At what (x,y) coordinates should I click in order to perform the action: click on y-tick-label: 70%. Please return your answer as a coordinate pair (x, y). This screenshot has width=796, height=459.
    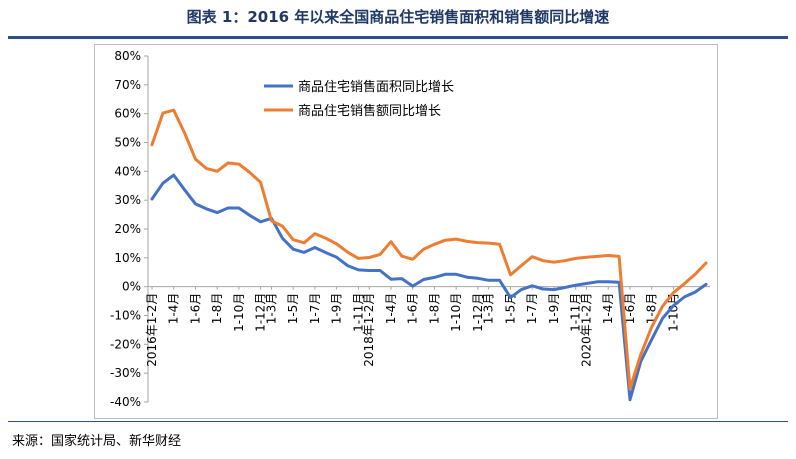
    Looking at the image, I should click on (127, 85).